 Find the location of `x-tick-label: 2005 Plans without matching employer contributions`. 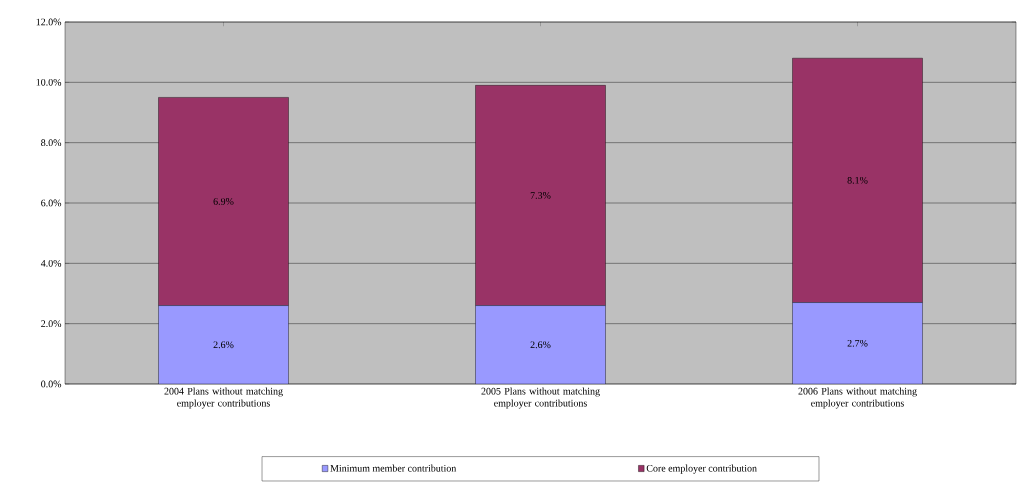

x-tick-label: 2005 Plans without matching employer contributions is located at coordinates (540, 398).